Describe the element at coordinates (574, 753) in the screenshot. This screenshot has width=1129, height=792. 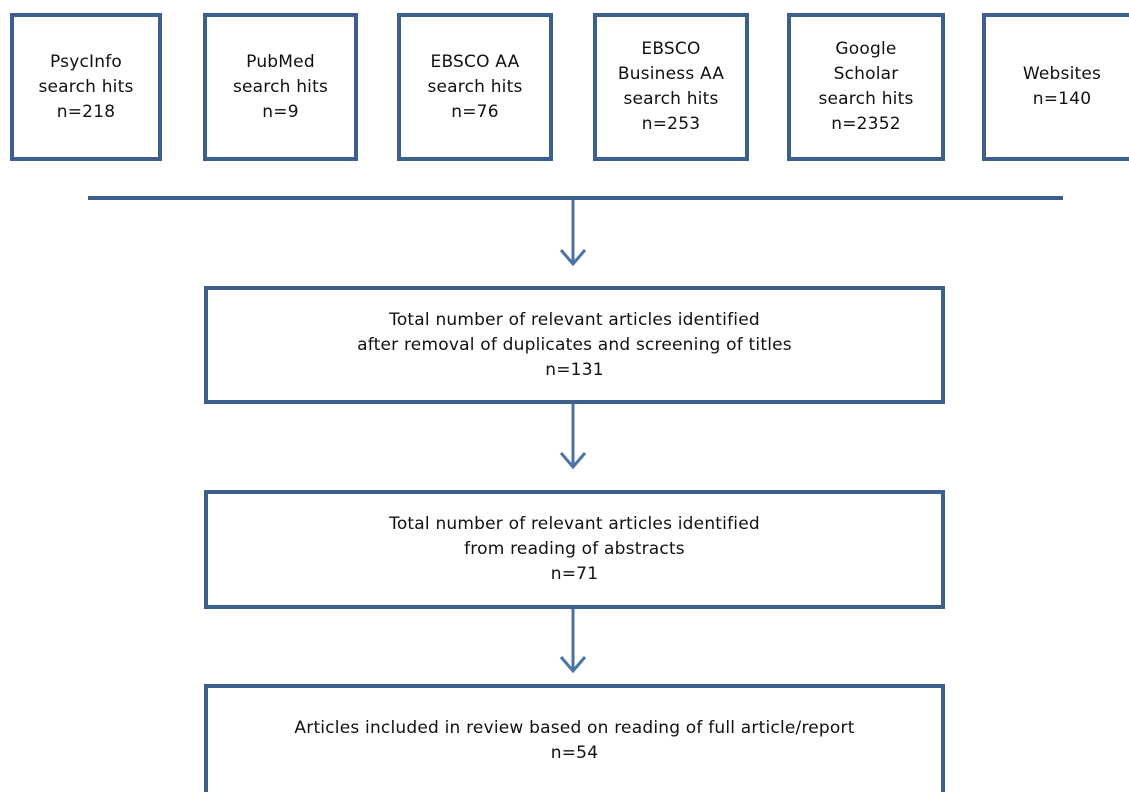
I see `box-text: n=54` at that location.